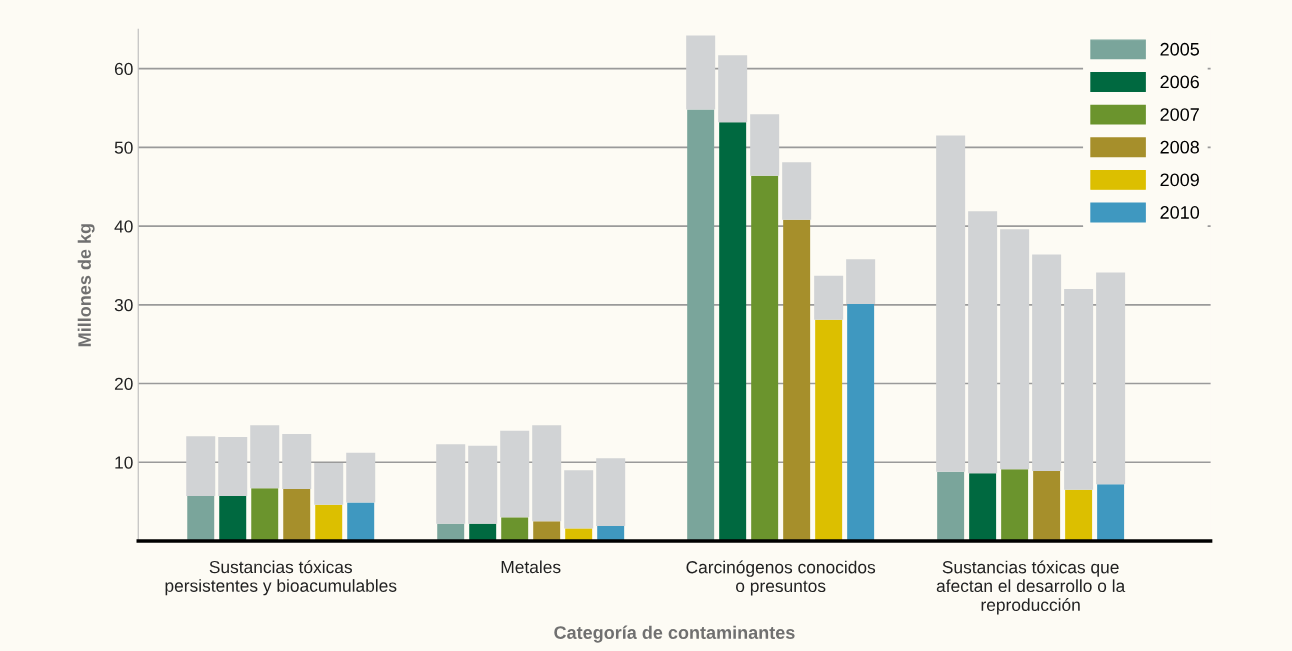  What do you see at coordinates (123, 147) in the screenshot?
I see `y-tick-label: 50` at bounding box center [123, 147].